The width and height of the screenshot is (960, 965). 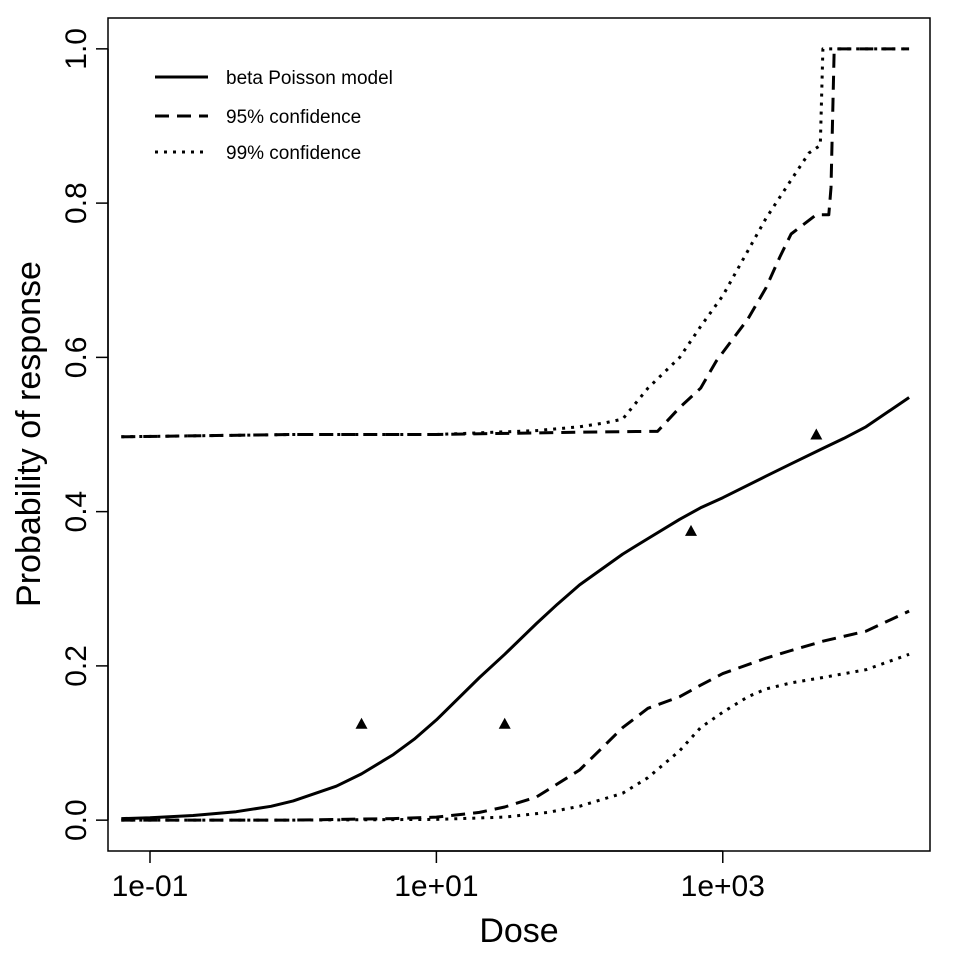 I want to click on x-axis: 1e-01 1e+01 1e+03, so click(x=438, y=876).